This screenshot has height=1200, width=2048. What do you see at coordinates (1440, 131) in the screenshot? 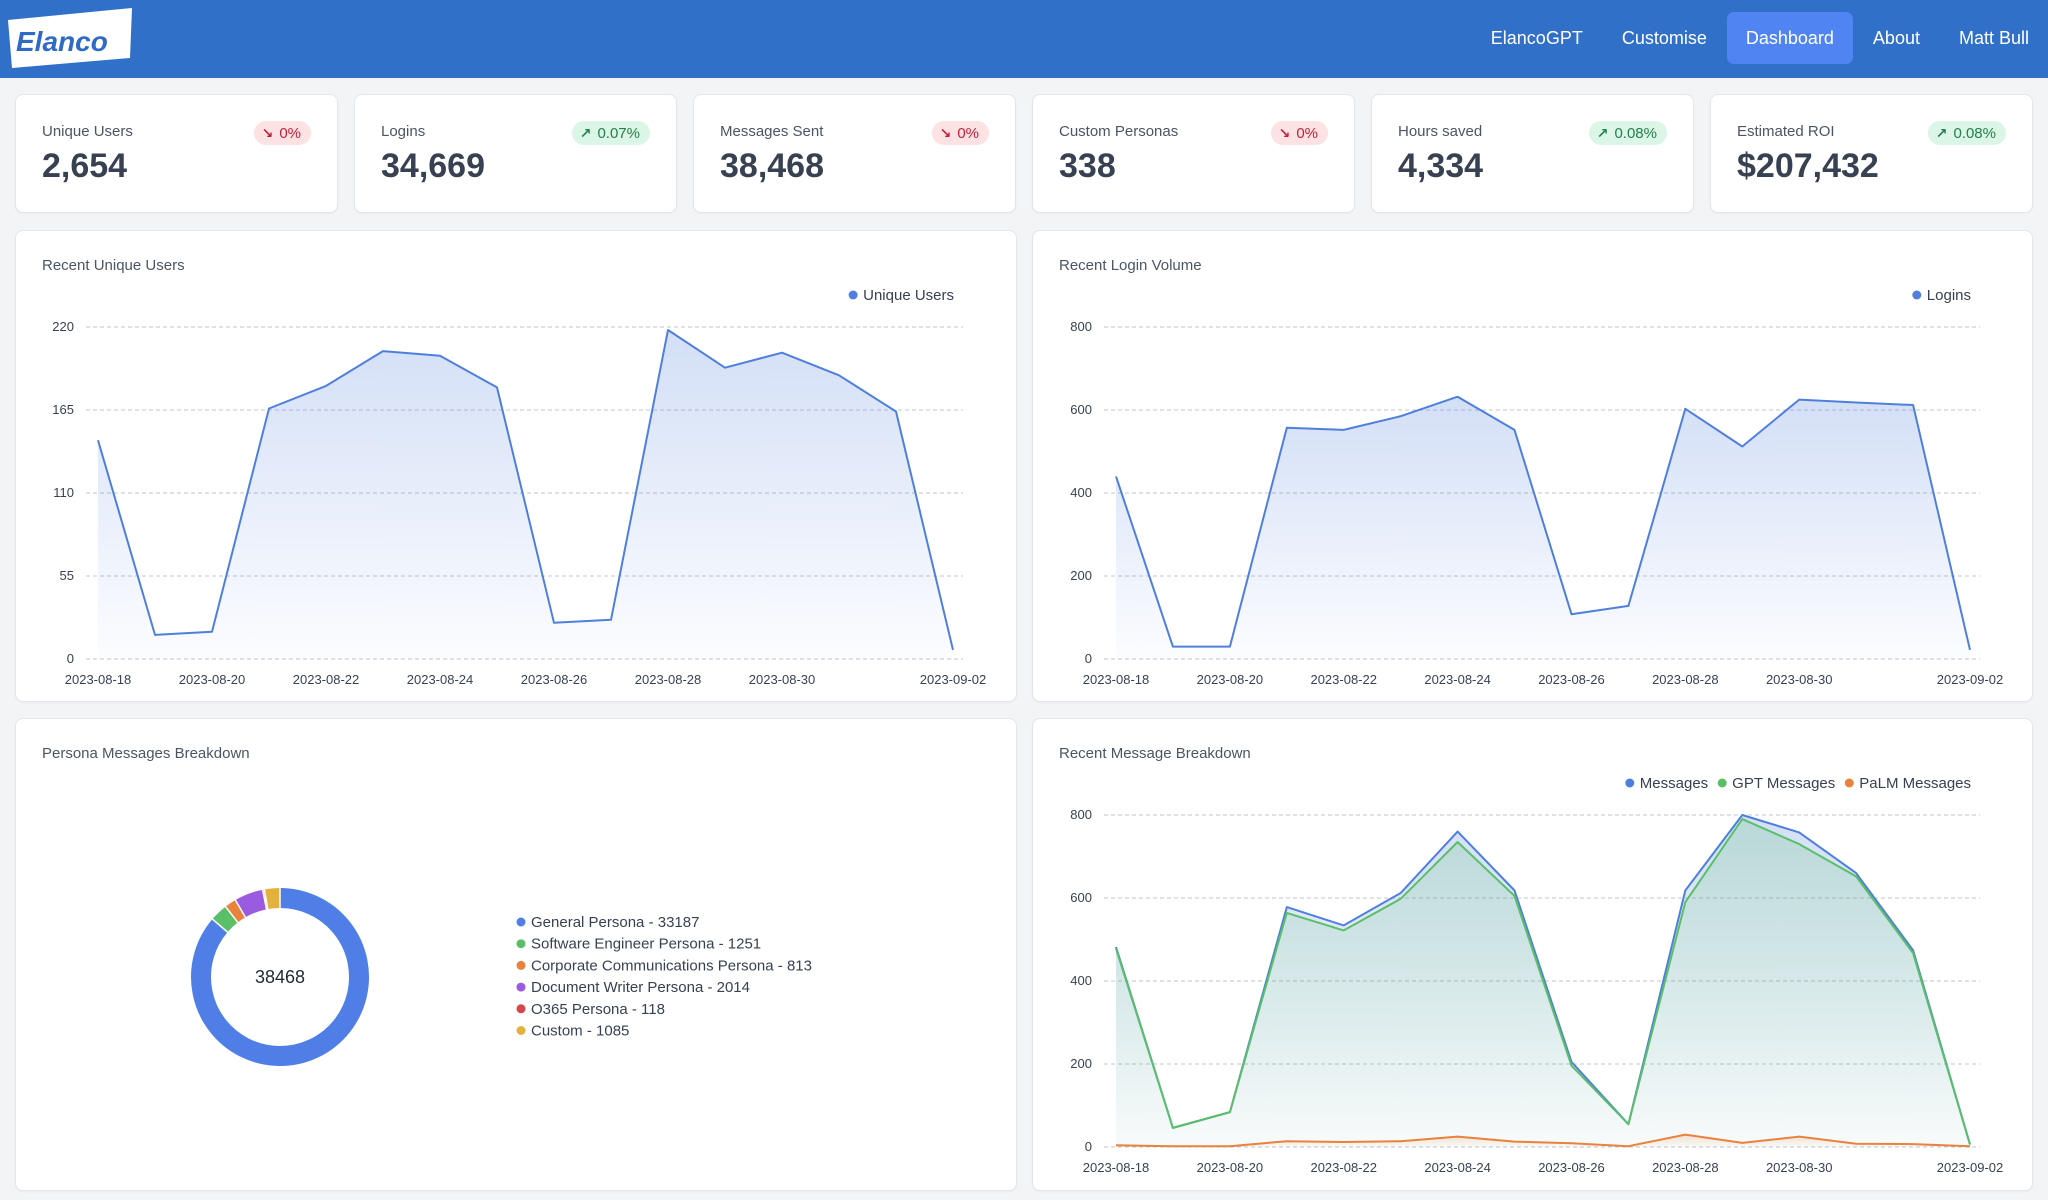
I see `stat-label: Hours saved` at bounding box center [1440, 131].